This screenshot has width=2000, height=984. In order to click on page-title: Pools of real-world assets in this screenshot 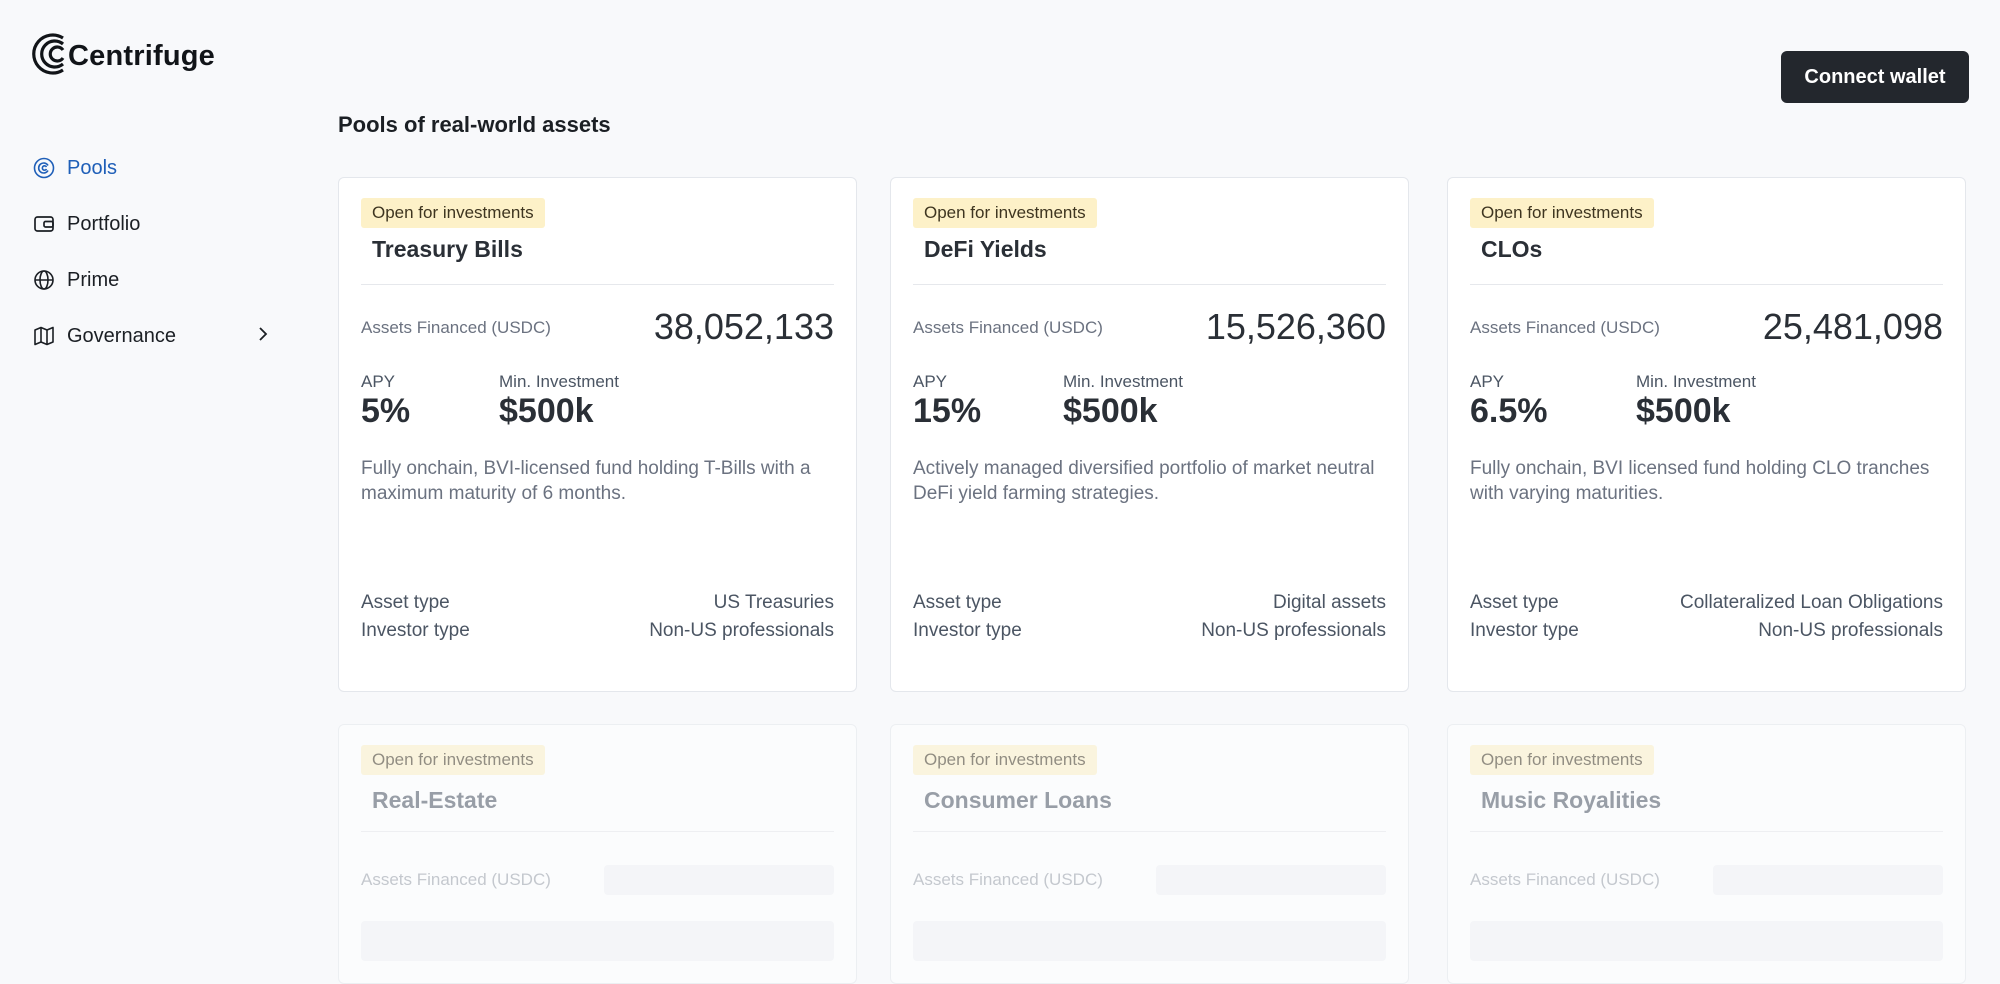, I will do `click(474, 124)`.